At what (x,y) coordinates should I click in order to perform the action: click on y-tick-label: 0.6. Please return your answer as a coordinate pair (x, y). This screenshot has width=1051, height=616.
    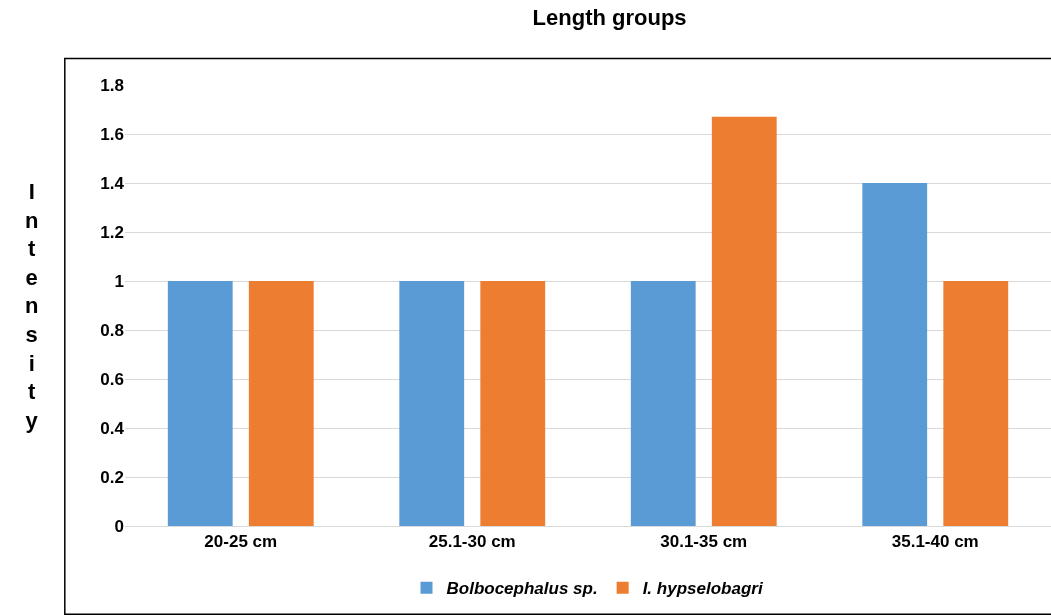
    Looking at the image, I should click on (112, 379).